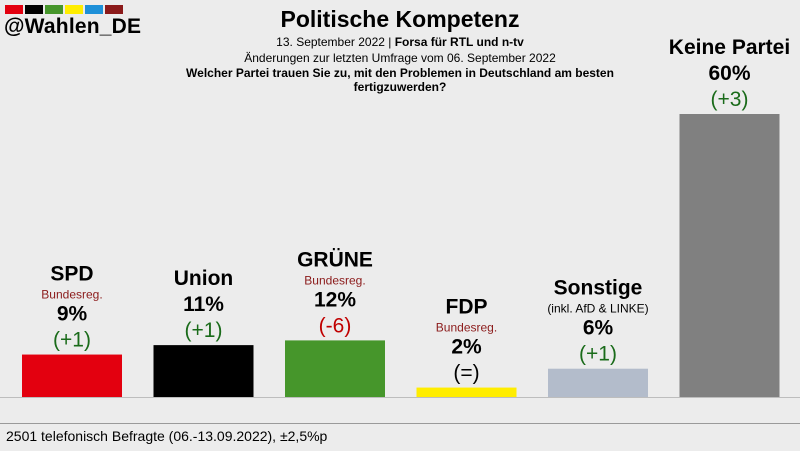 The image size is (800, 451). What do you see at coordinates (598, 354) in the screenshot?
I see `change-label-sonstige: (+1)` at bounding box center [598, 354].